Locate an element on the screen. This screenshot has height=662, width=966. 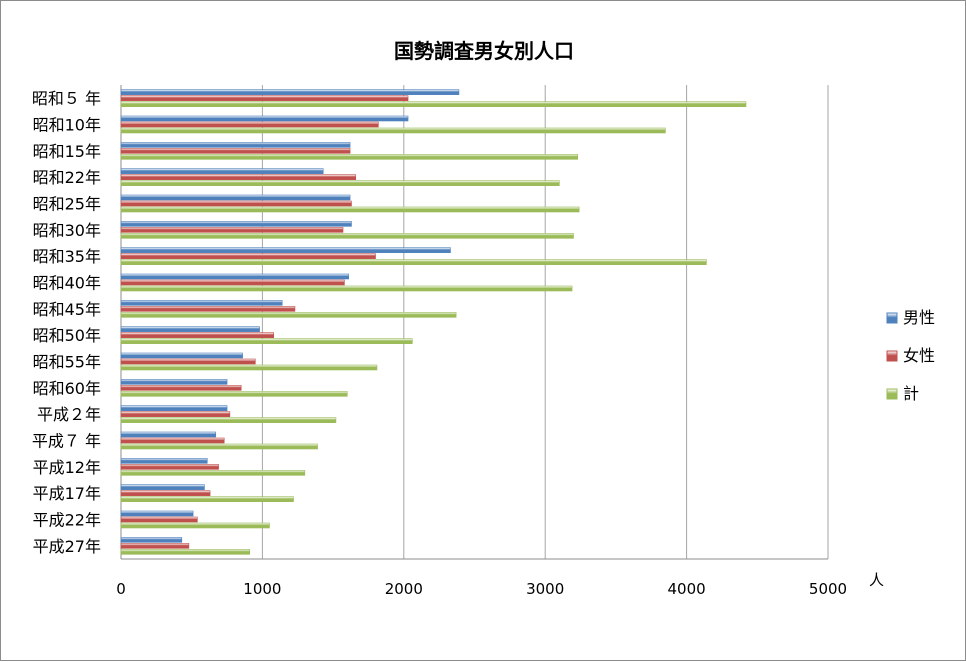
category-label: 平成27年 is located at coordinates (67, 546).